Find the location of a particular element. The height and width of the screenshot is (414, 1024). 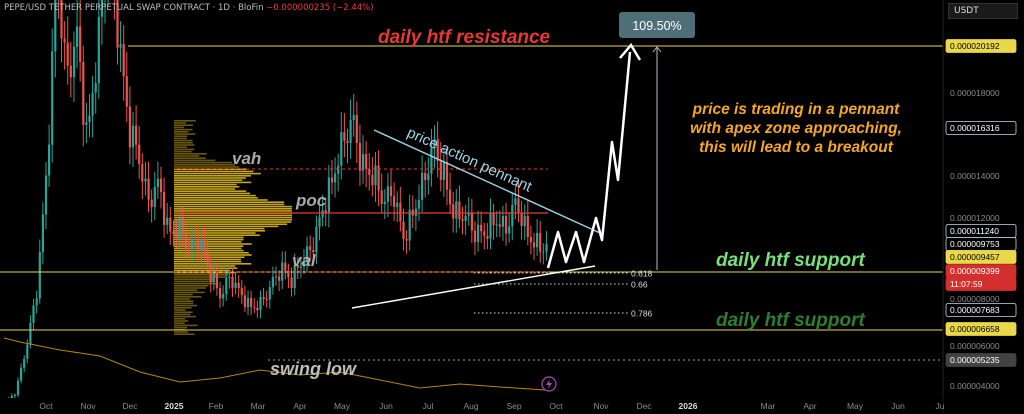

bolt-icon is located at coordinates (549, 384).